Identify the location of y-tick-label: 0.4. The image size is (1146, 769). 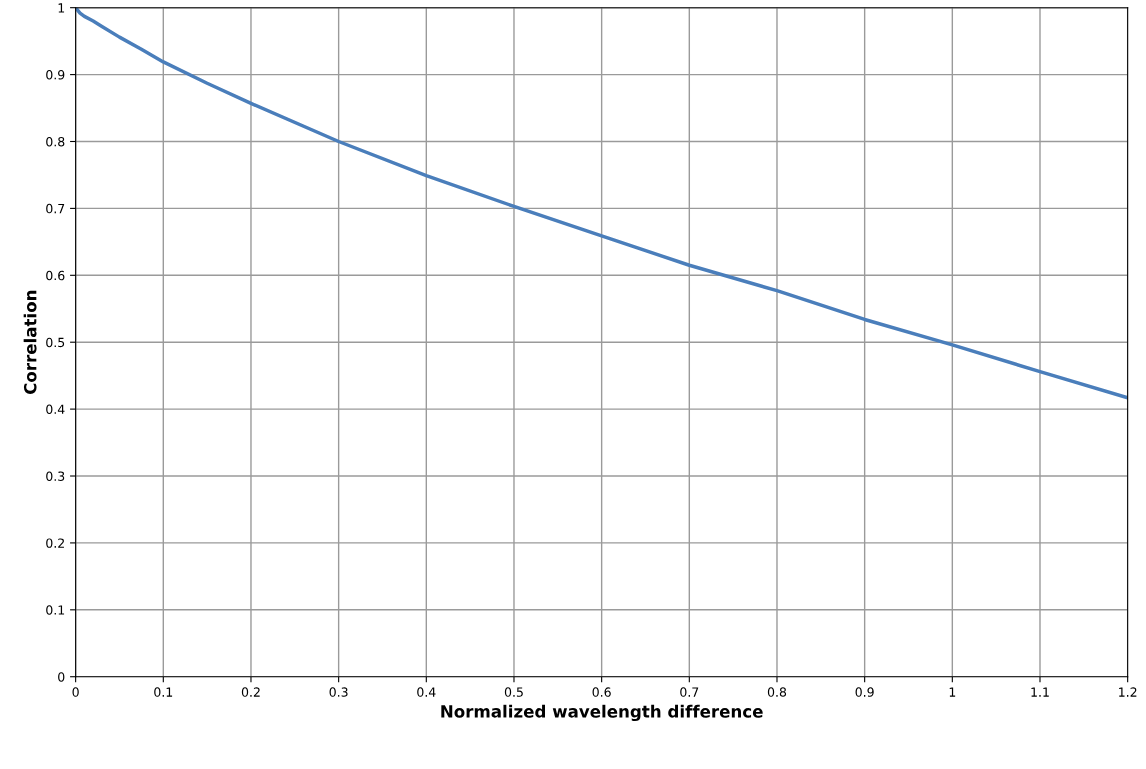
(55, 409).